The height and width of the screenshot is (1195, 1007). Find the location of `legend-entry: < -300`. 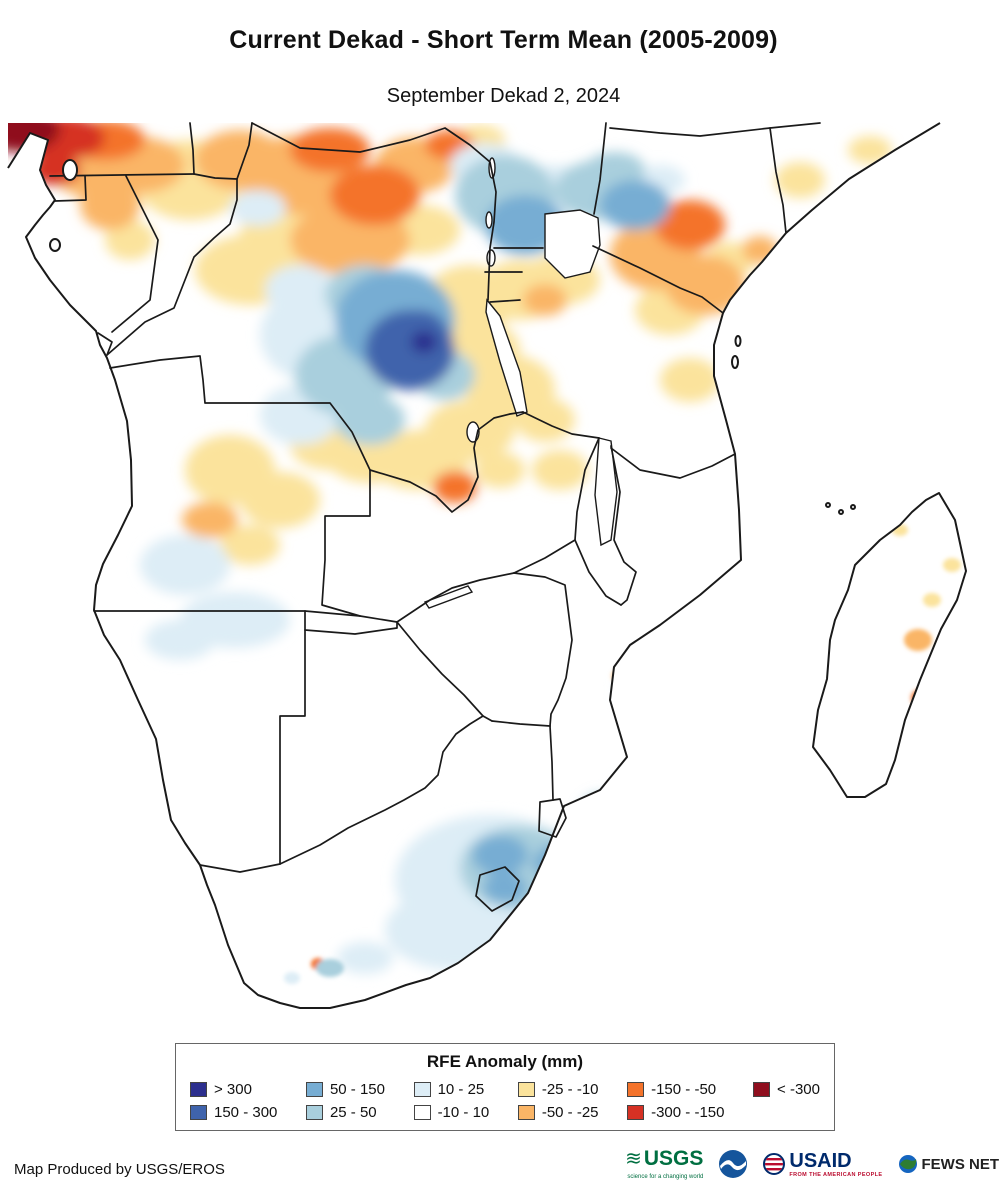

legend-entry: < -300 is located at coordinates (786, 1089).